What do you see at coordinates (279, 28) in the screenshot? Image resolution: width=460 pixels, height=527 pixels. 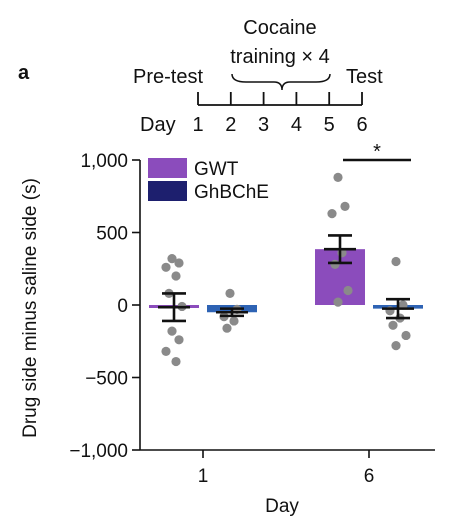 I see `training-label-line1: Cocaine` at bounding box center [279, 28].